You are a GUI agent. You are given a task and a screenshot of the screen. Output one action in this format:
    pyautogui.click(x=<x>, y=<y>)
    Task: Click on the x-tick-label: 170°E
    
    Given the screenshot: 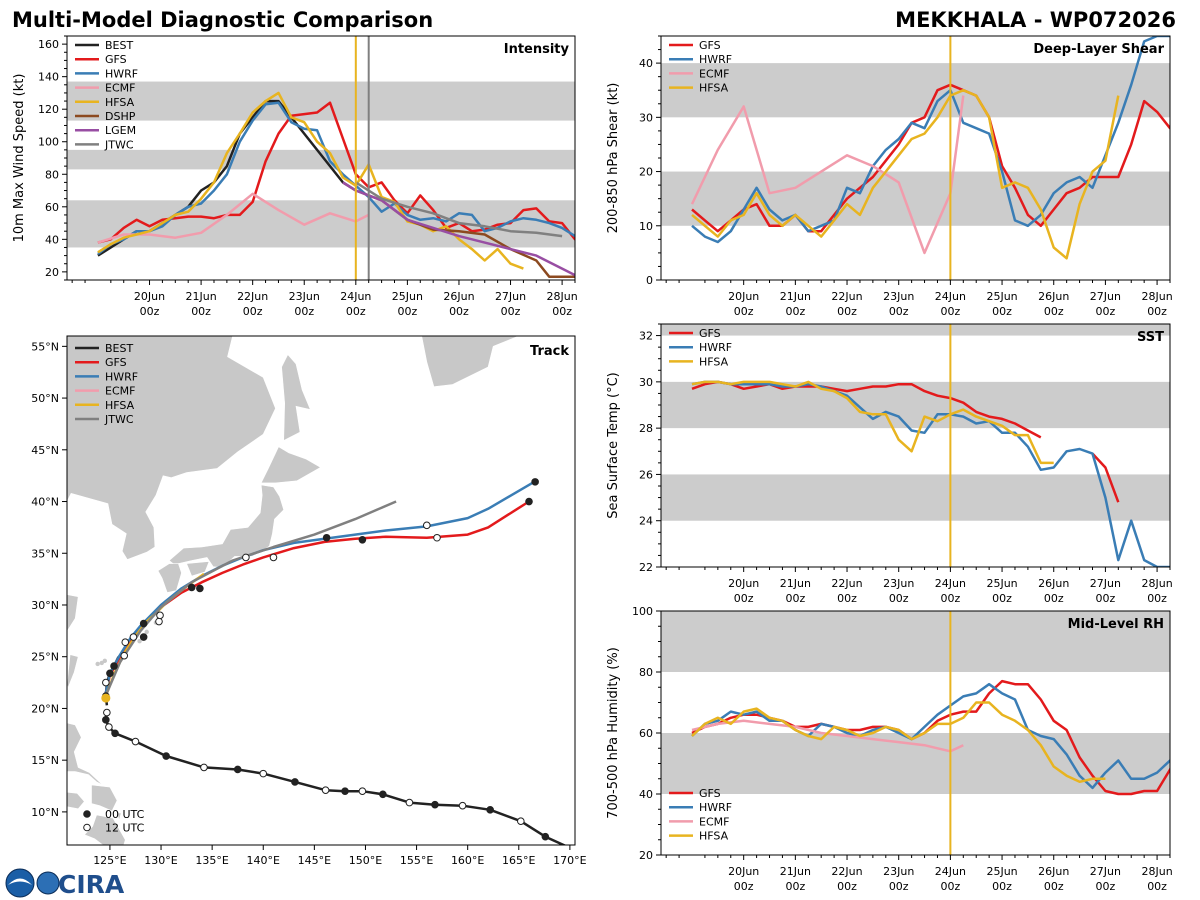 What is the action you would take?
    pyautogui.click(x=569, y=860)
    